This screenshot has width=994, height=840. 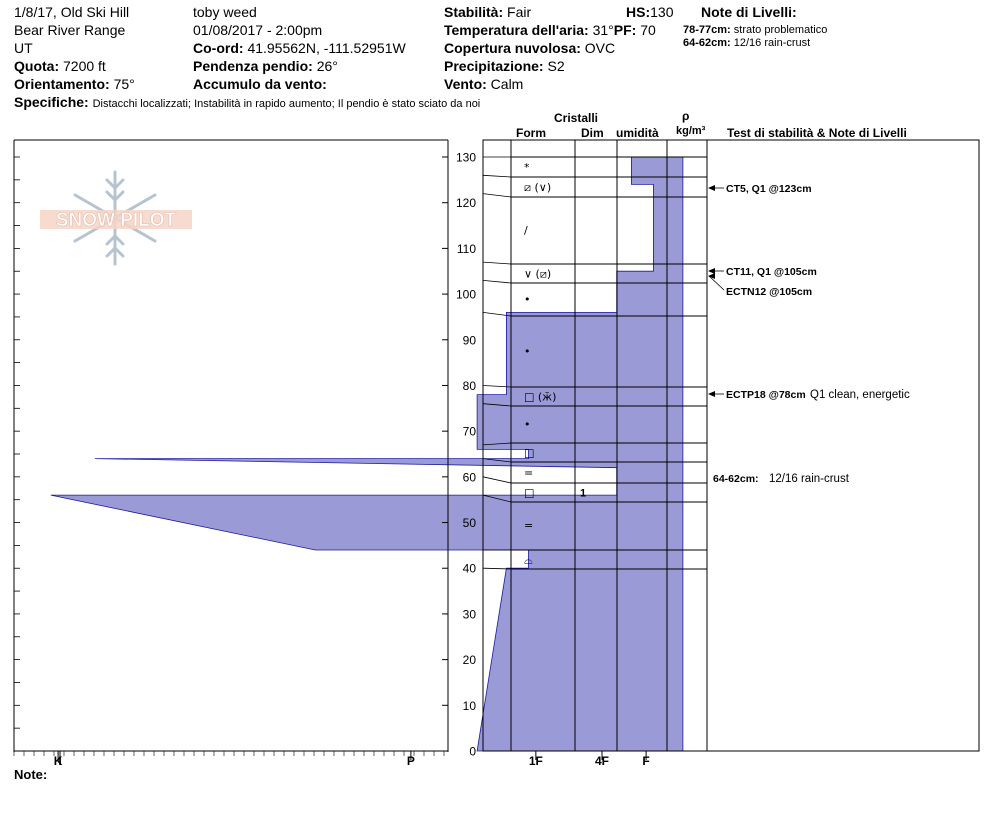 I want to click on hardness-tick-label: F, so click(x=645, y=761).